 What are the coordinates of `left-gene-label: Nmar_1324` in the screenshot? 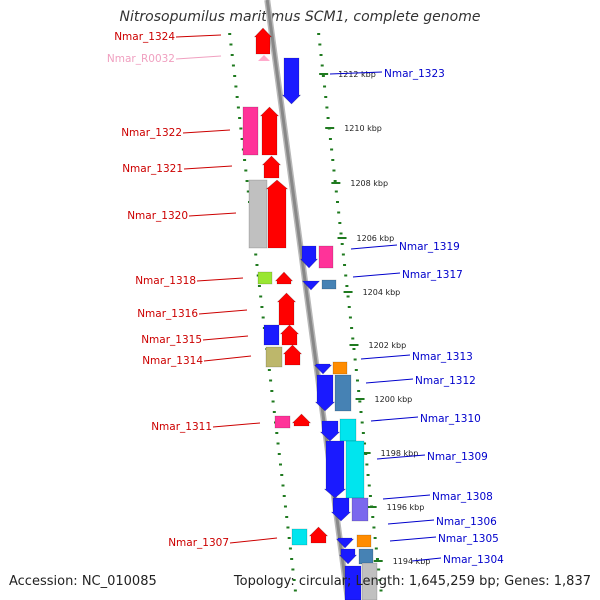 It's located at (144, 37).